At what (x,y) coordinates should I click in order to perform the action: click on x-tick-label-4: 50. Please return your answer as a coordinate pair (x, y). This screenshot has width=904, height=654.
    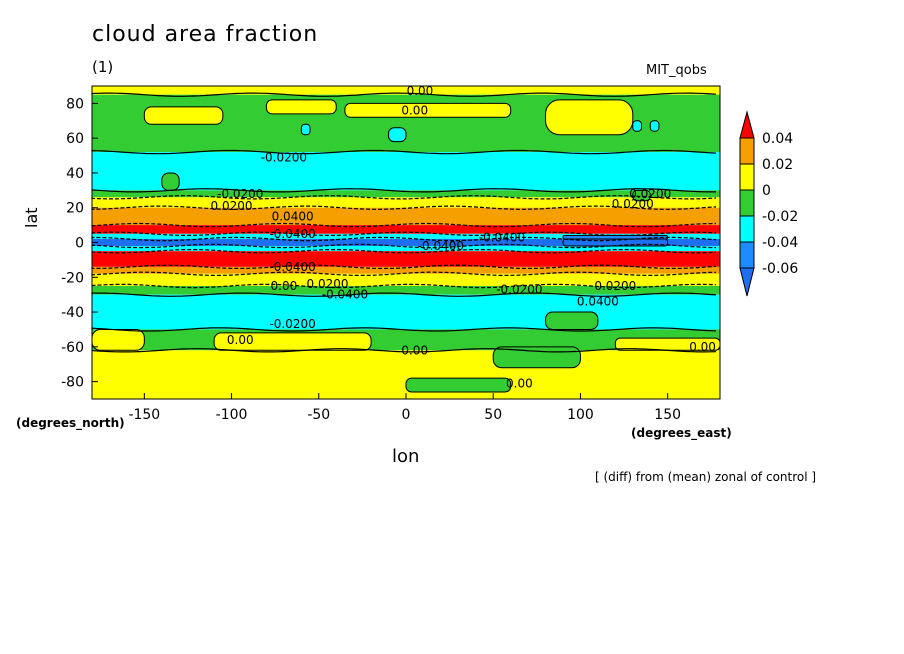
    Looking at the image, I should click on (493, 415).